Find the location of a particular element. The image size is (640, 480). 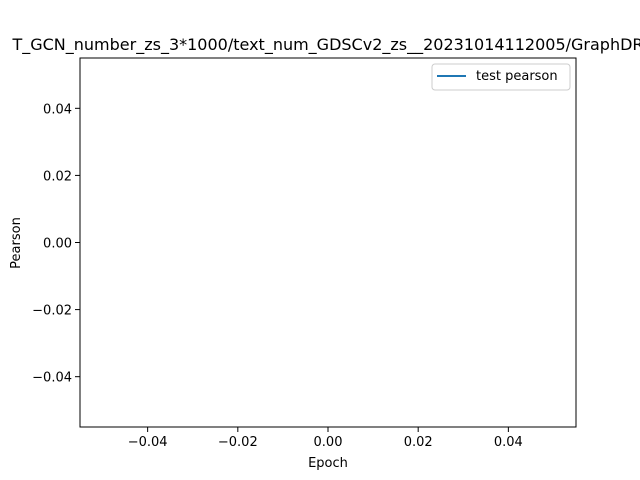

x-axis-ticks: −0.04 −0.02 0.00 0.02 0.04 is located at coordinates (325, 438).